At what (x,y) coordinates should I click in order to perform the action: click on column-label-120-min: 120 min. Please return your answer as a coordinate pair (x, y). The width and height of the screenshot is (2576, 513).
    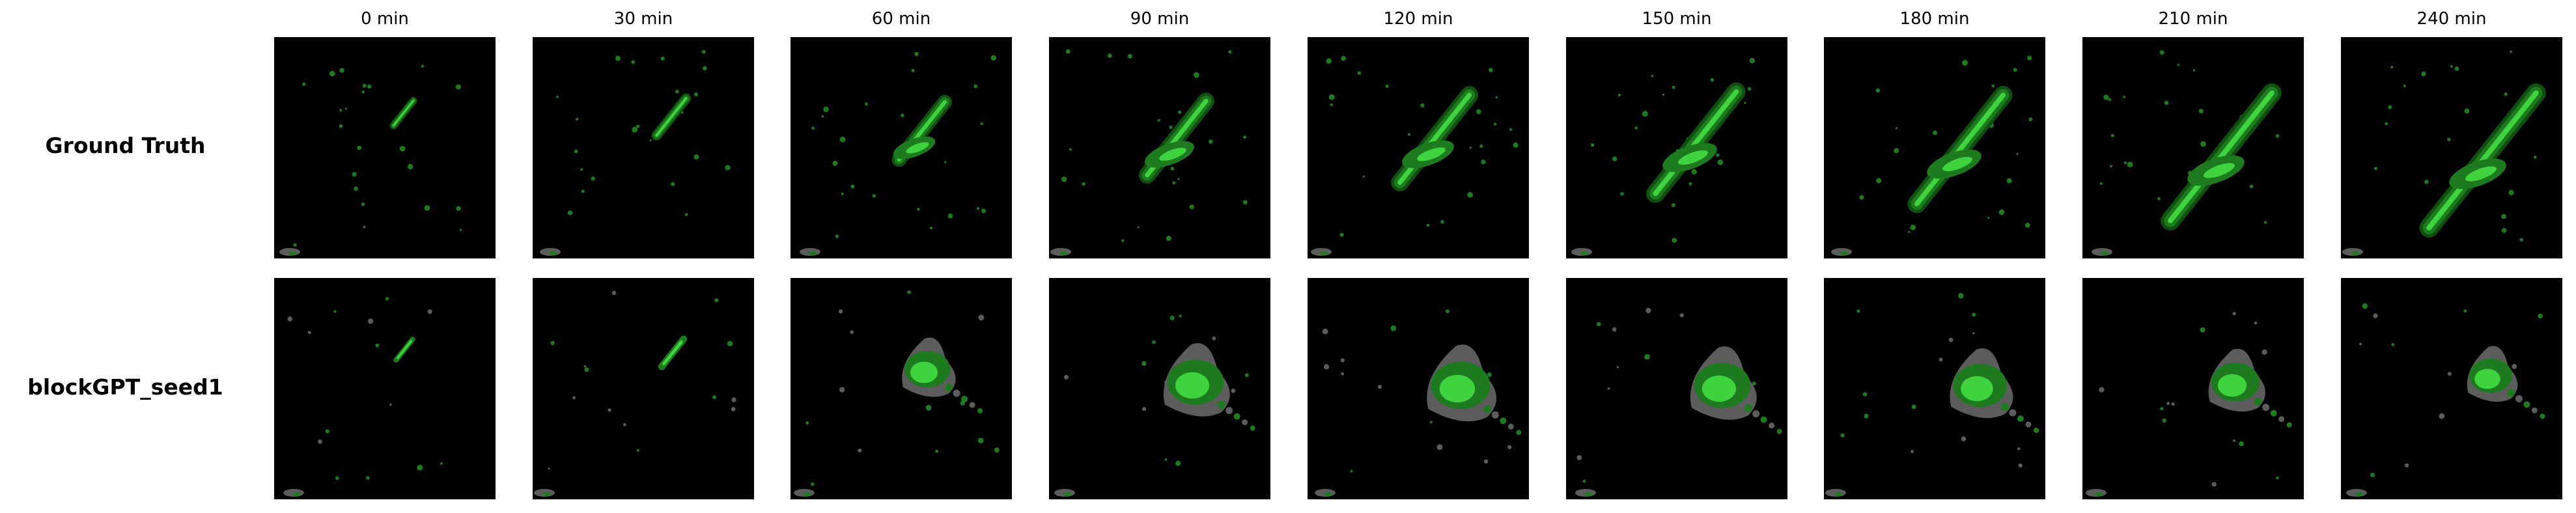
    Looking at the image, I should click on (1418, 19).